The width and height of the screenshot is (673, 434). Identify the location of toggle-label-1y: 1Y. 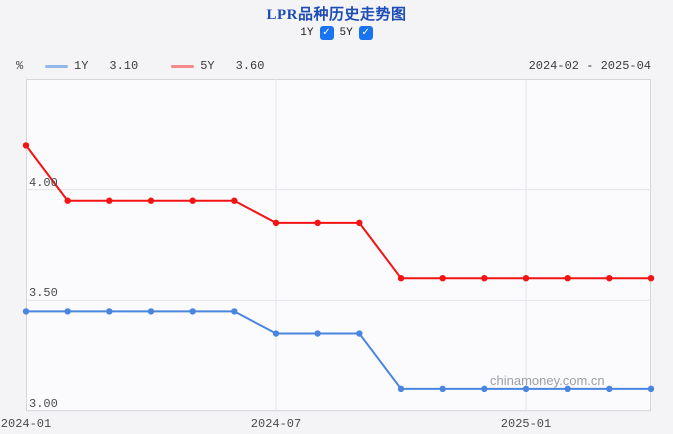
(307, 33).